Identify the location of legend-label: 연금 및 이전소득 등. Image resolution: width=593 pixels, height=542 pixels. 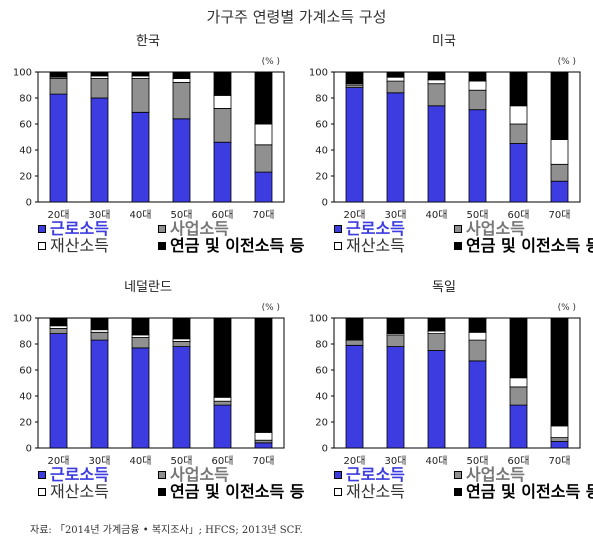
(529, 491).